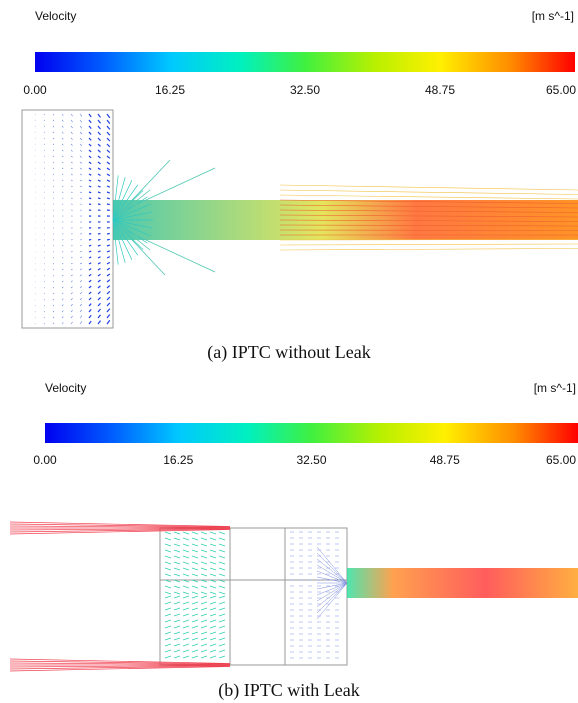  Describe the element at coordinates (305, 62) in the screenshot. I see `colorbar` at that location.